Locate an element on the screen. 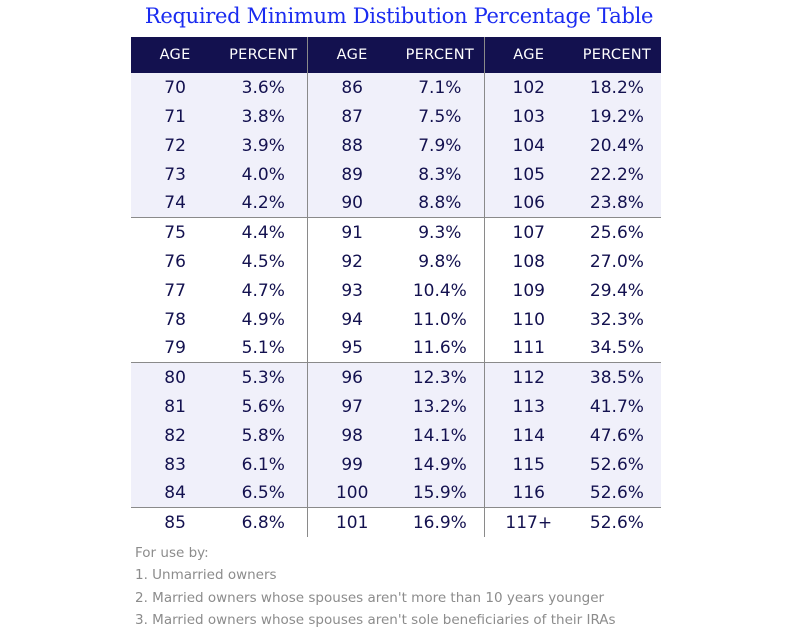 This screenshot has width=798, height=640. percent-cell: 5.8% is located at coordinates (263, 435).